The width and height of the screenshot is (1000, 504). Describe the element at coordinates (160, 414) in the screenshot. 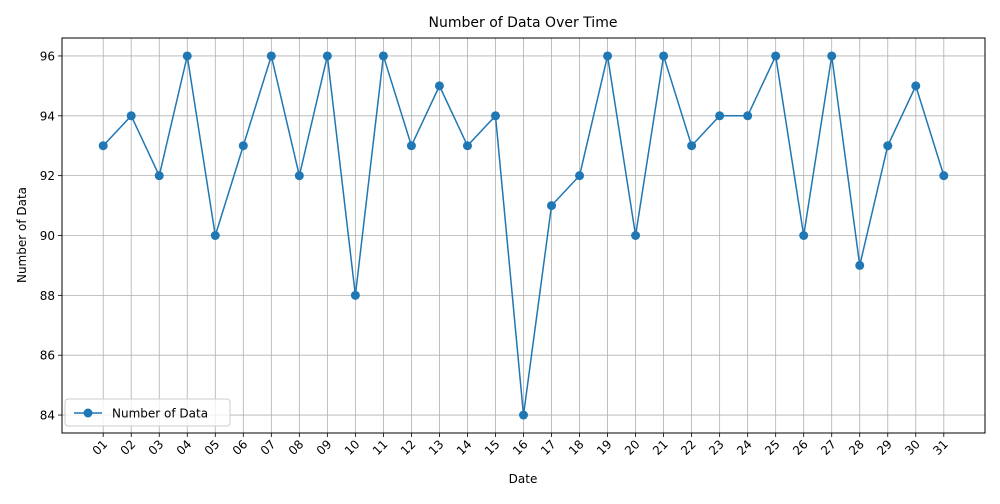

I see `legend-label: Number of Data` at that location.